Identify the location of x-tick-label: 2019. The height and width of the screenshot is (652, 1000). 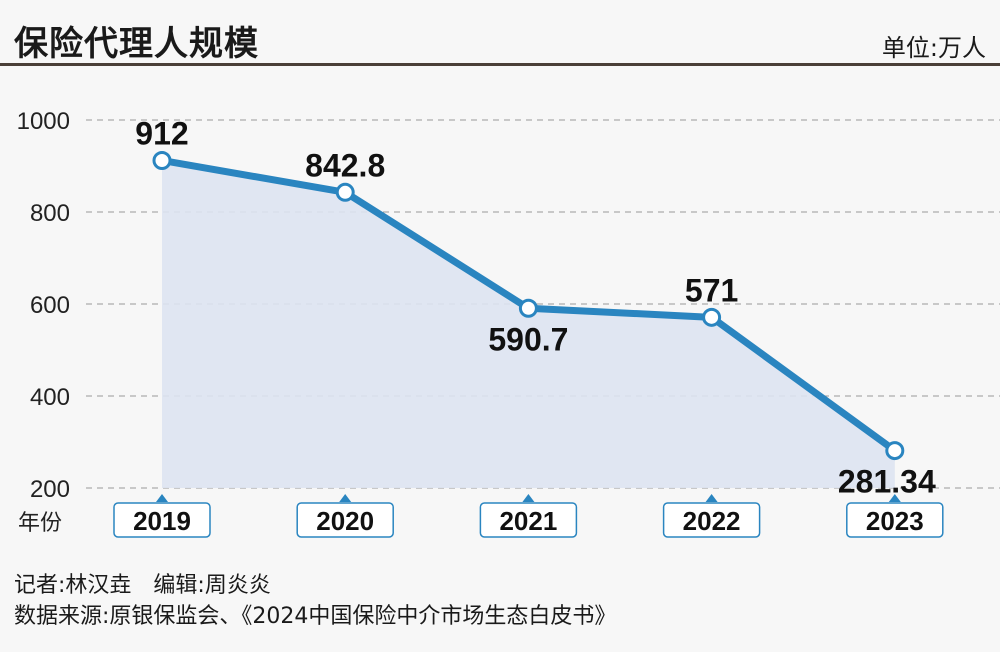
(162, 521).